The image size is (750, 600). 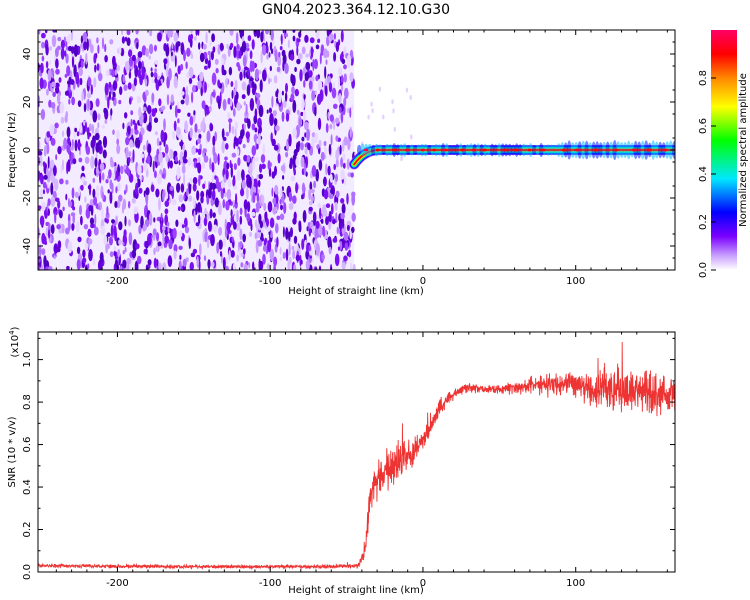 I want to click on colorbar-tick-label: 0.4, so click(x=703, y=174).